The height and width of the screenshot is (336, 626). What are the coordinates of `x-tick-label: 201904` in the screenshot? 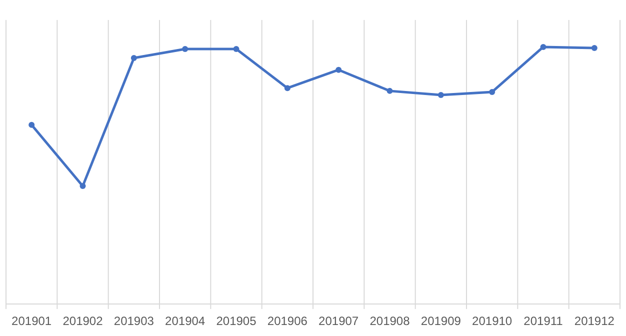 It's located at (185, 321).